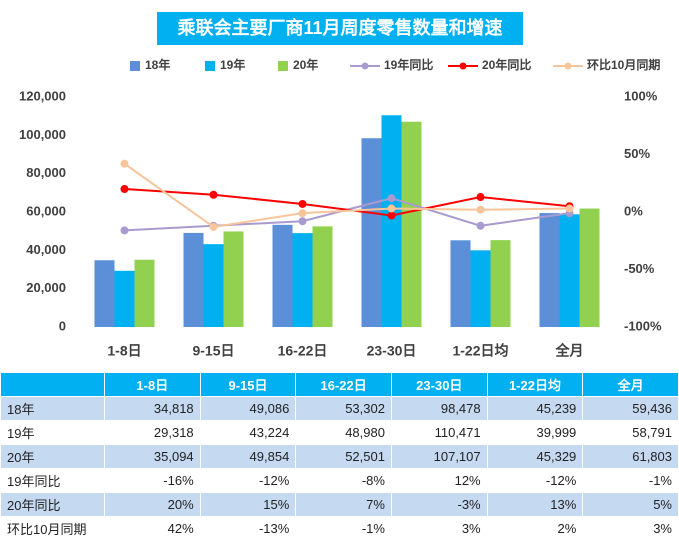 This screenshot has height=548, width=679. Describe the element at coordinates (152, 432) in the screenshot. I see `table-cell: 29,318` at that location.